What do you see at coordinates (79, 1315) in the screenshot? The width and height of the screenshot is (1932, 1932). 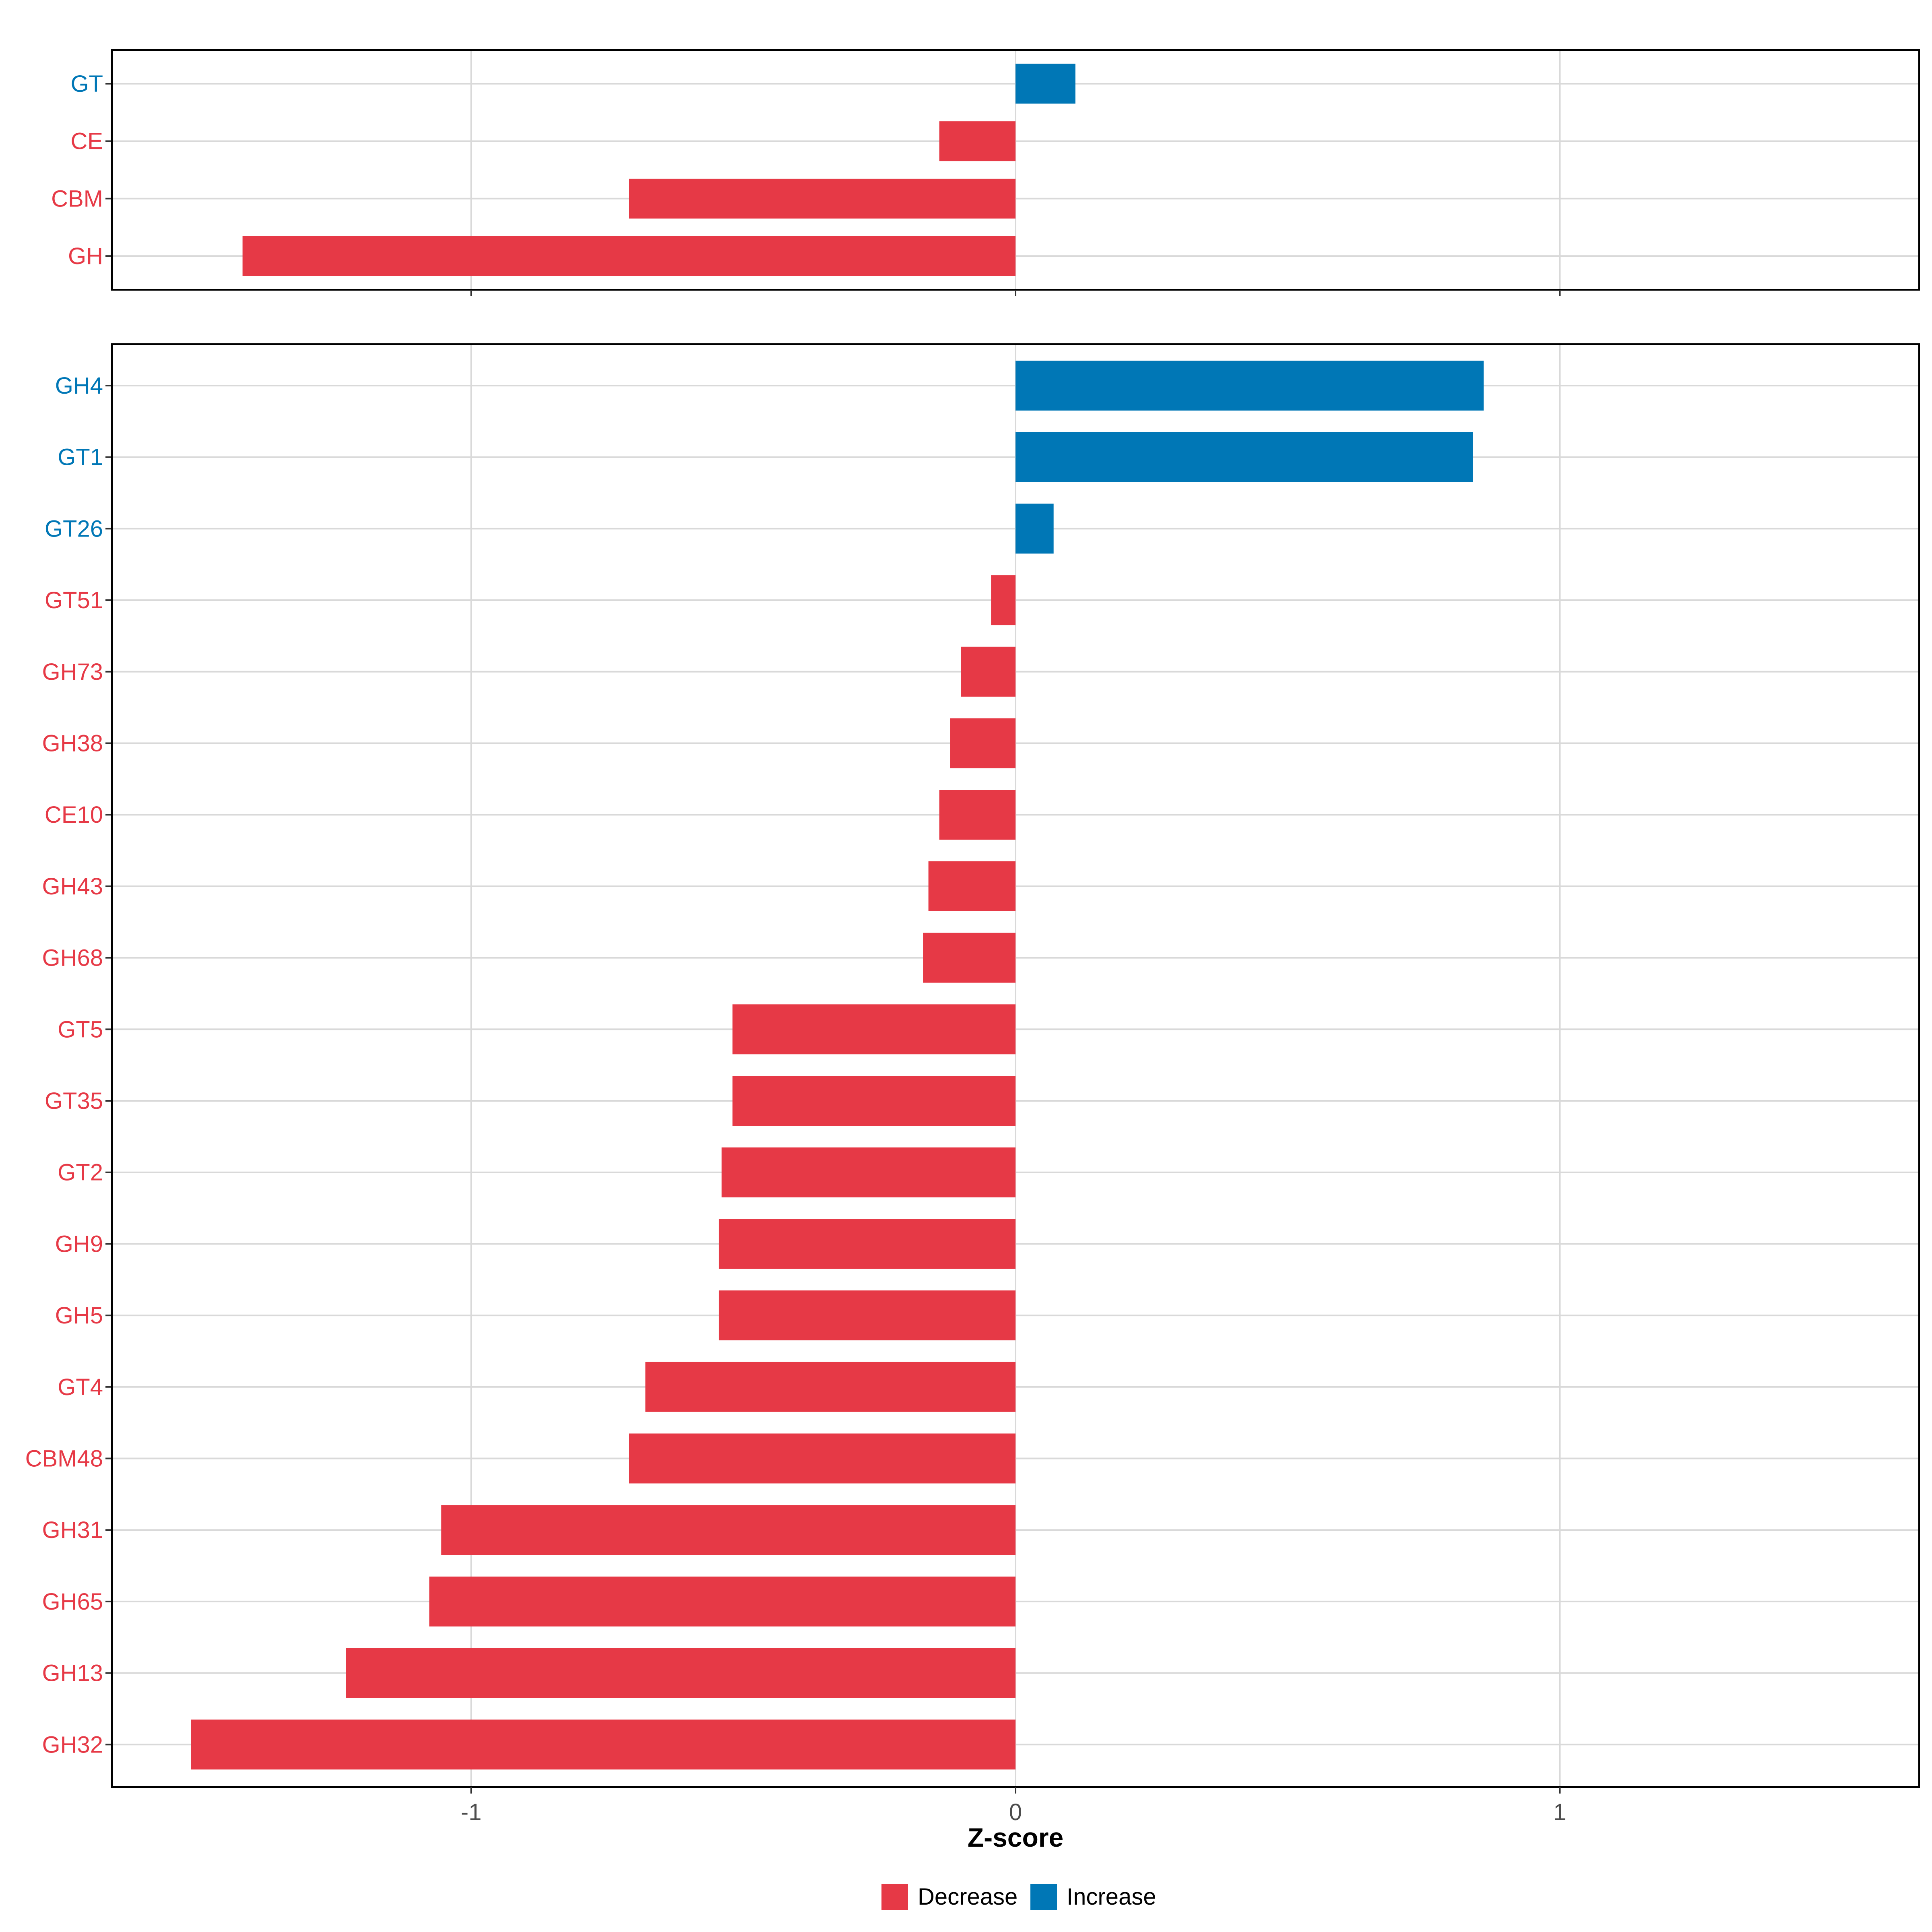 I see `y-label-GH5: GH5` at bounding box center [79, 1315].